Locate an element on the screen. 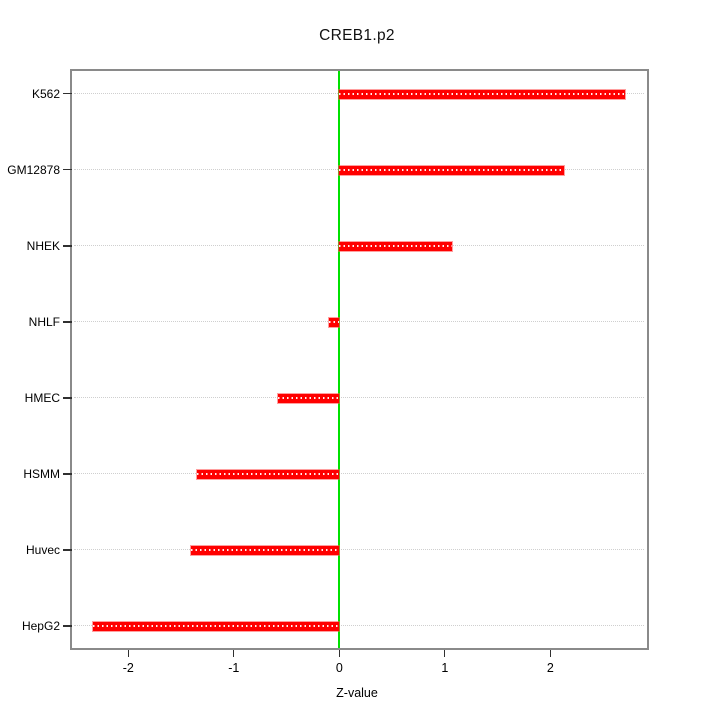 This screenshot has width=720, height=720. chart-title: CREB1.p2 is located at coordinates (357, 35).